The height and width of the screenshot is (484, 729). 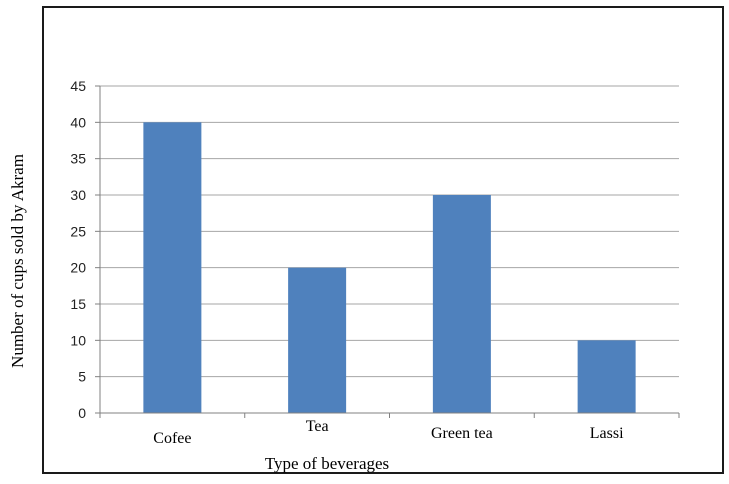 I want to click on y-tick-label: 0, so click(x=82, y=413).